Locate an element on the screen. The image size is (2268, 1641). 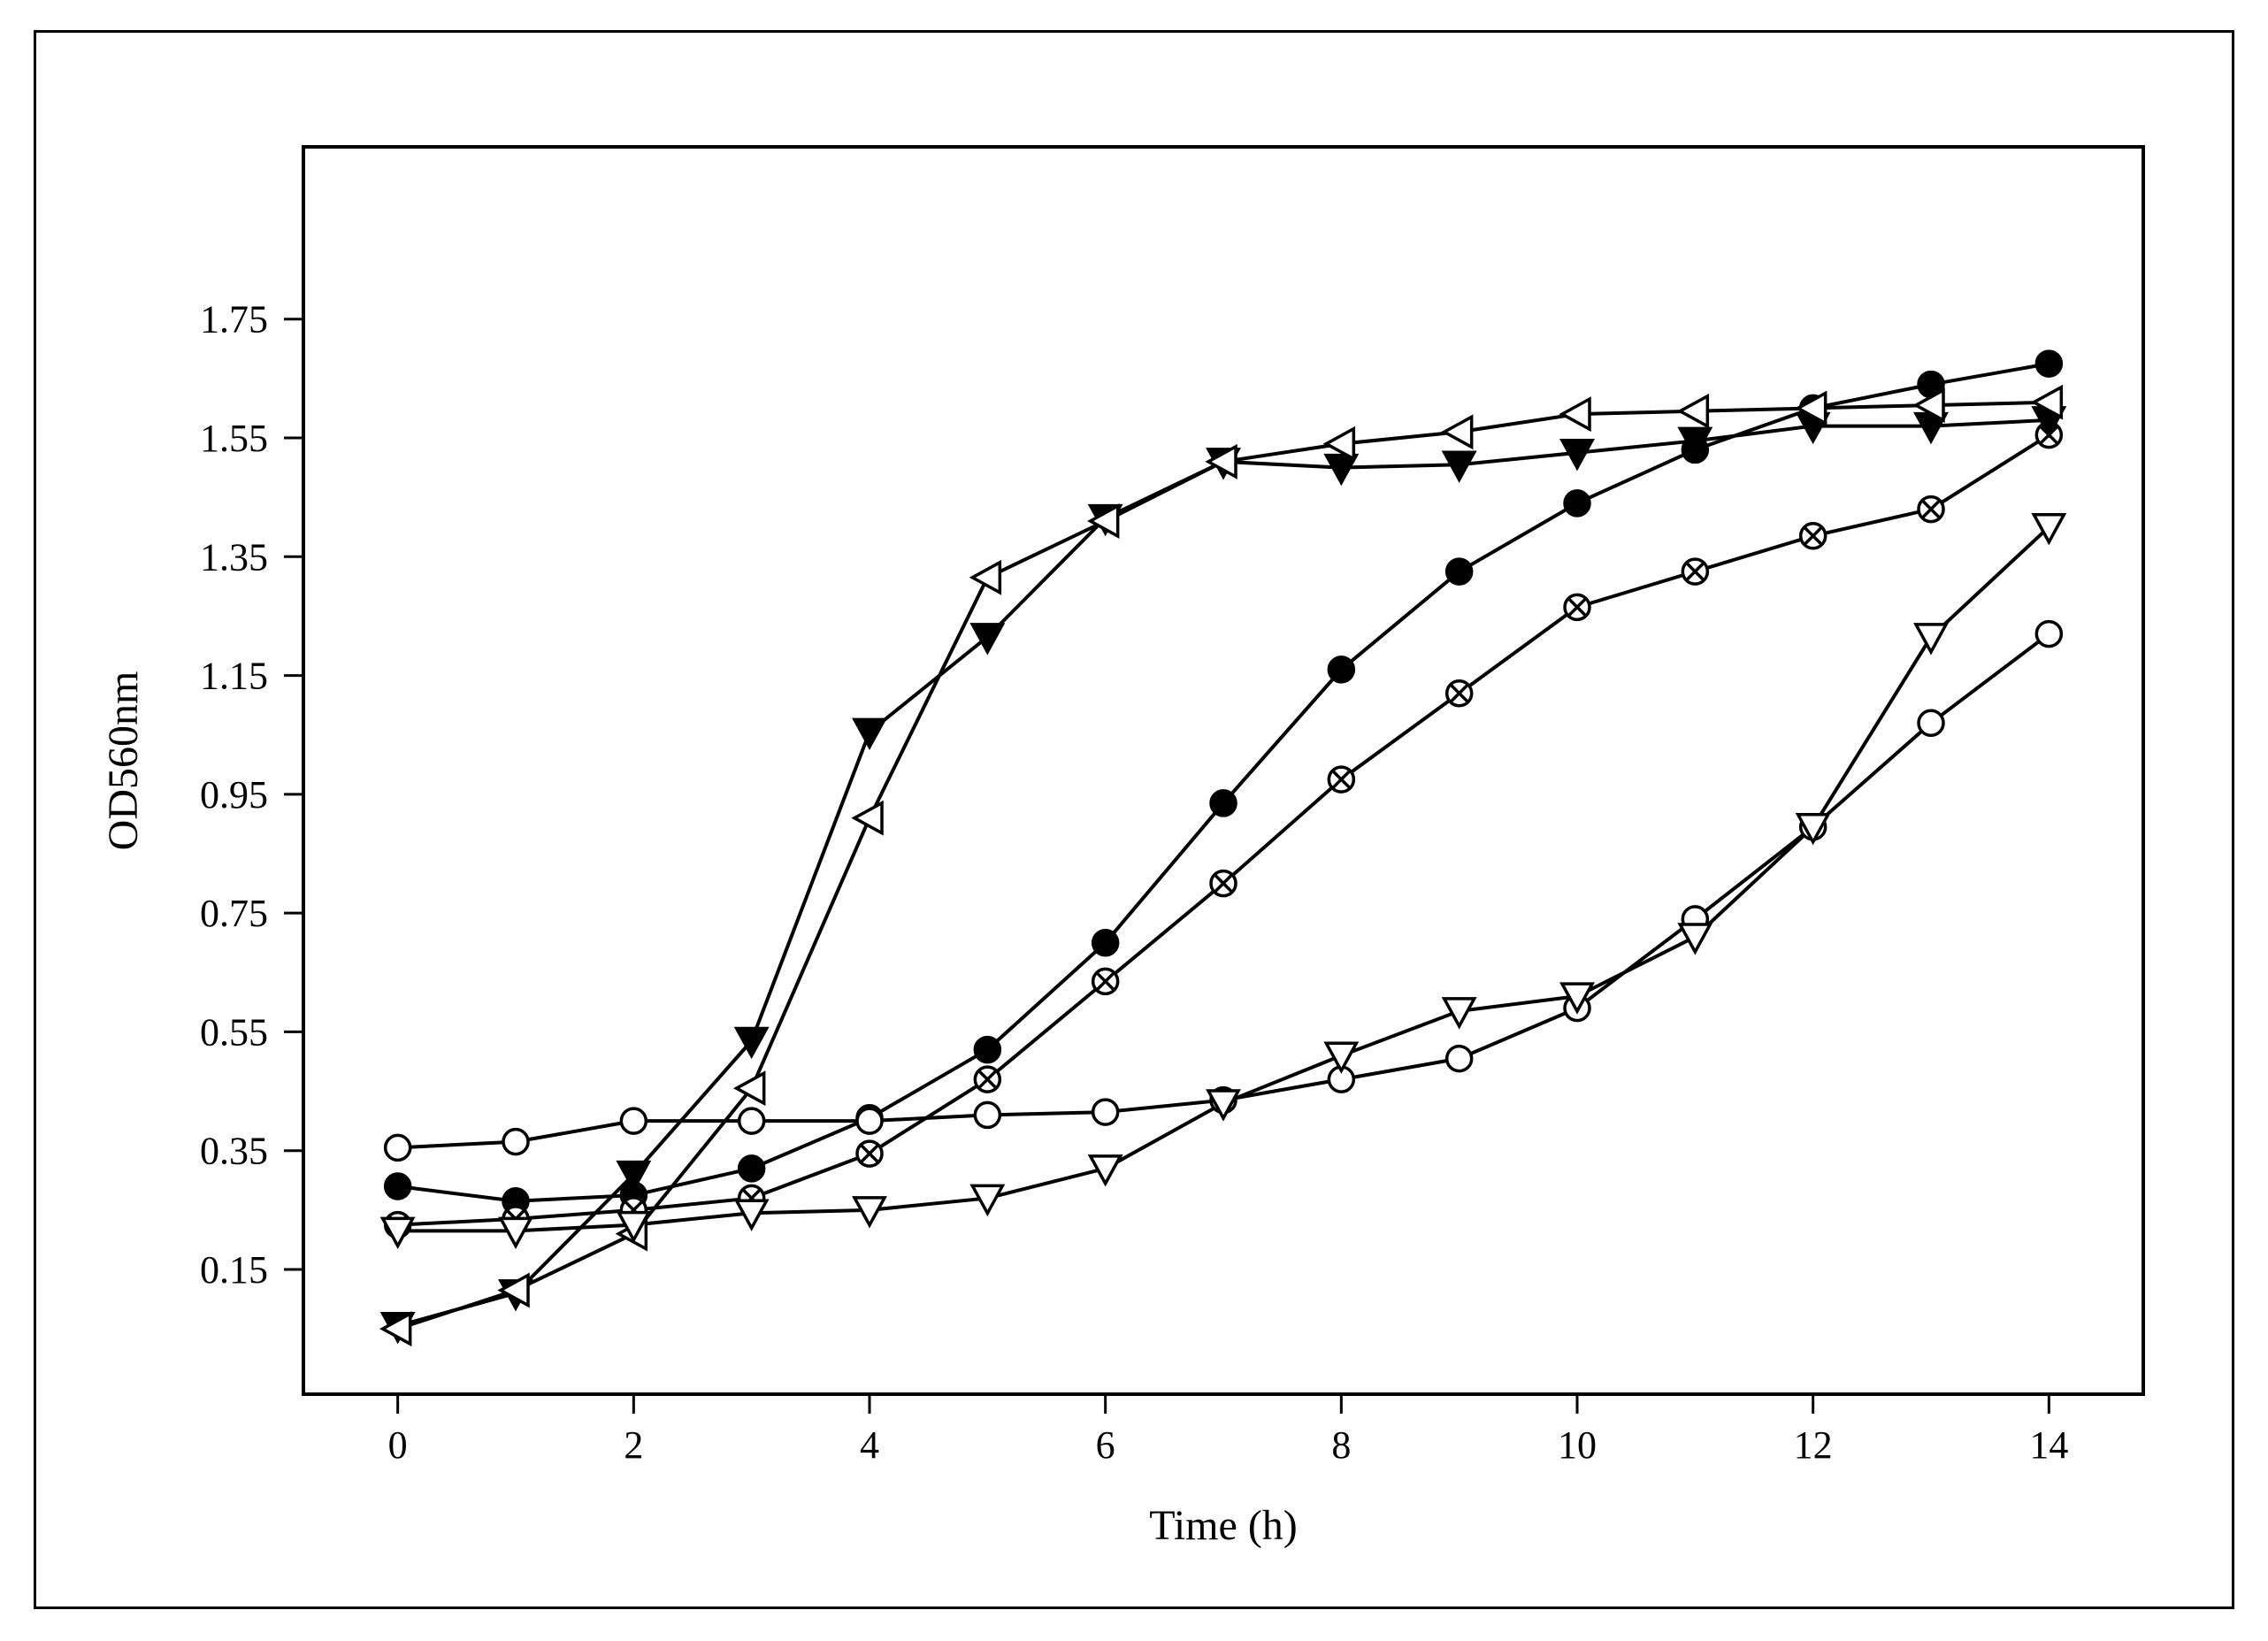
y-tick-label: 0.95 is located at coordinates (234, 795).